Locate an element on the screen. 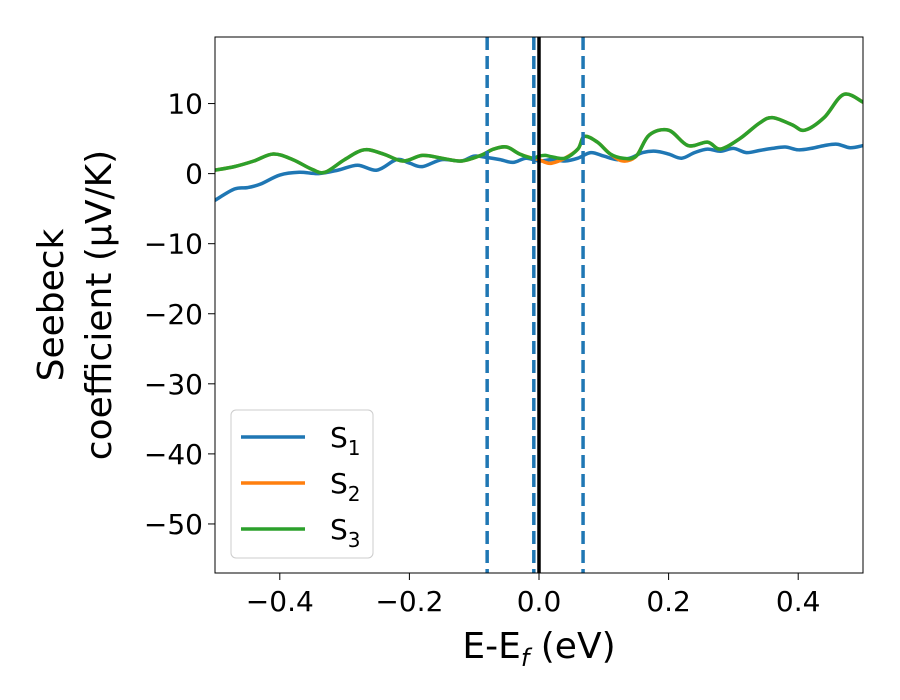 This screenshot has width=900, height=700. x-axis: −0.4 −0.2 0.0 0.2 0.4 is located at coordinates (533, 595).